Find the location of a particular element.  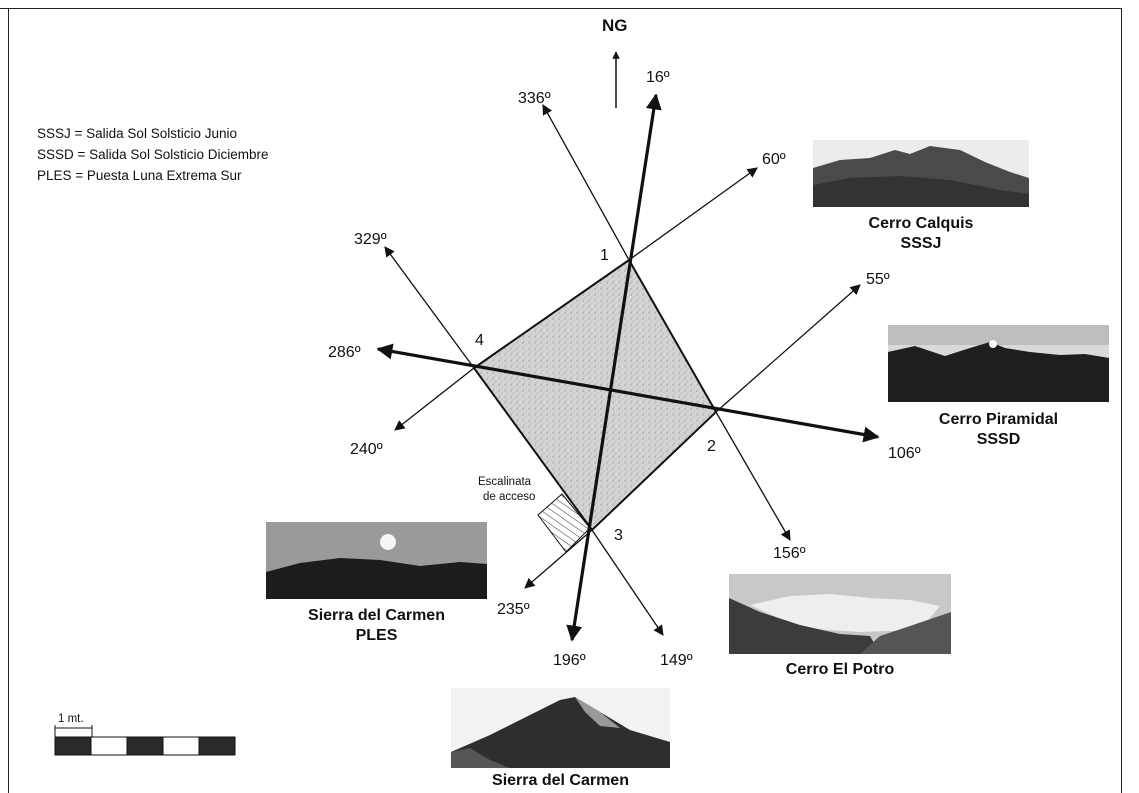

photo-label-cerro-calquis: Cerro Calquis SSSJ is located at coordinates (921, 234).